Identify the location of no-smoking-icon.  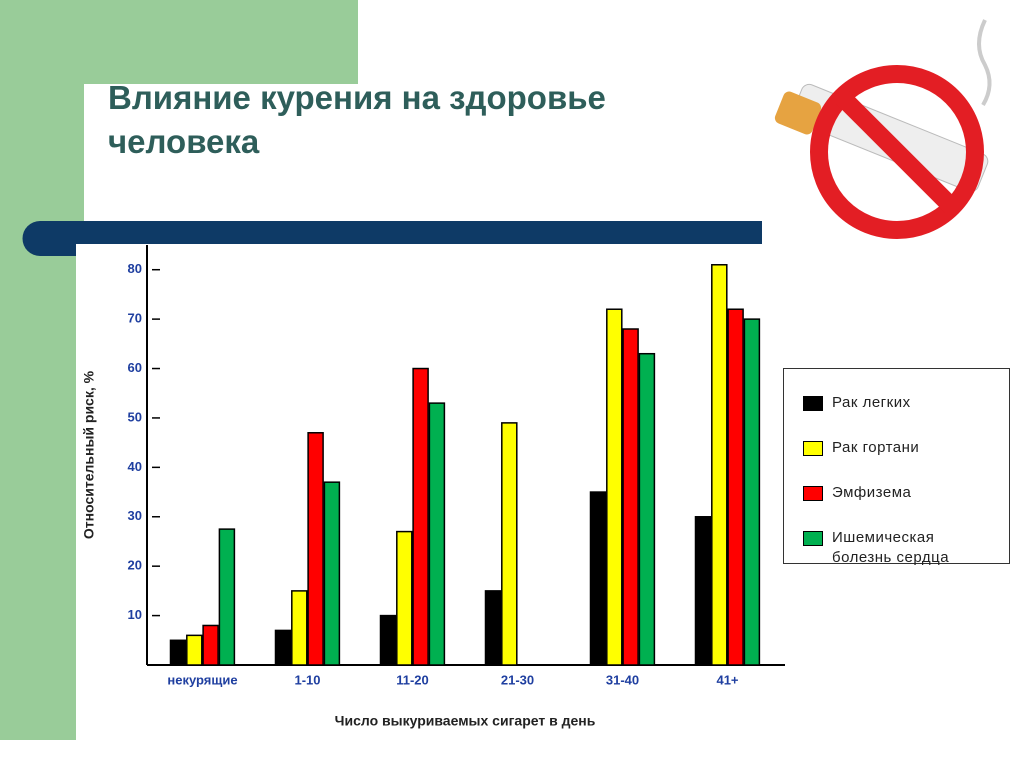
(883, 129).